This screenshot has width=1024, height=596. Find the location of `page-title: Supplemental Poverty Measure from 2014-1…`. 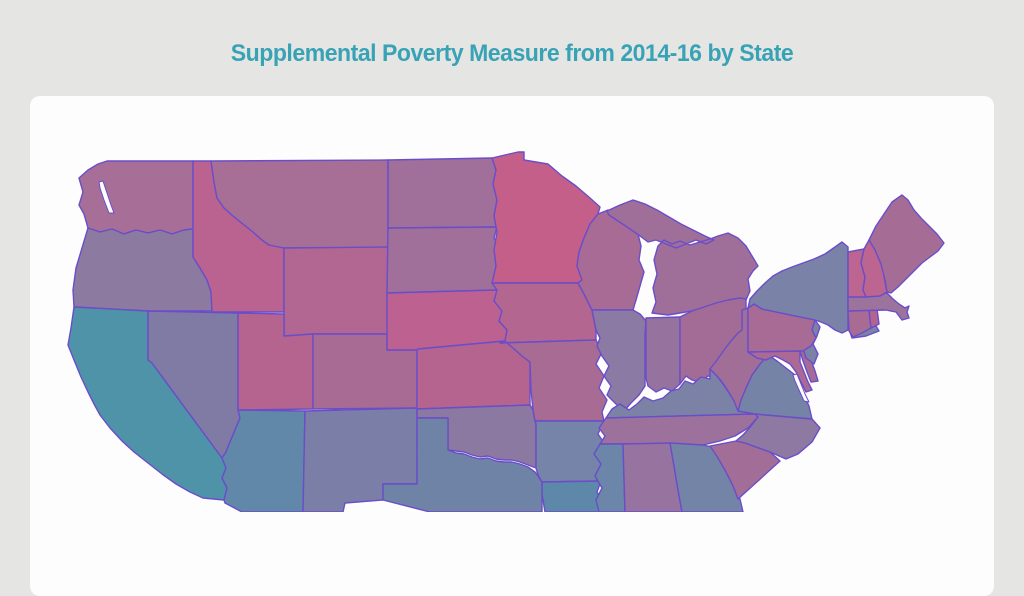

page-title: Supplemental Poverty Measure from 2014-1… is located at coordinates (512, 53).